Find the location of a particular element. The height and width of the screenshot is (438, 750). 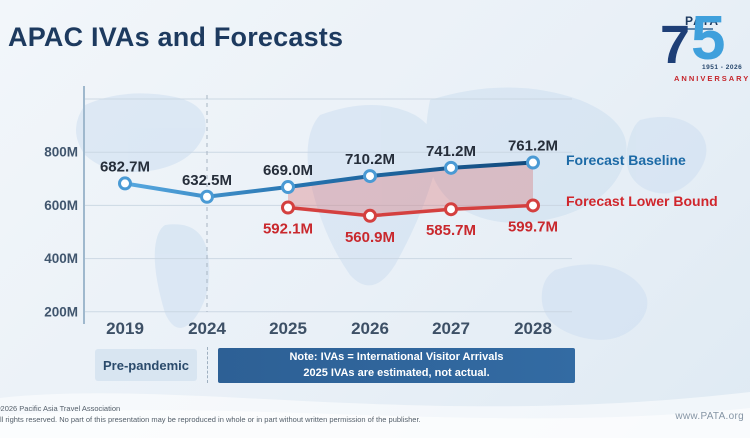

logo-years: 1951 - 2026 is located at coordinates (722, 67).